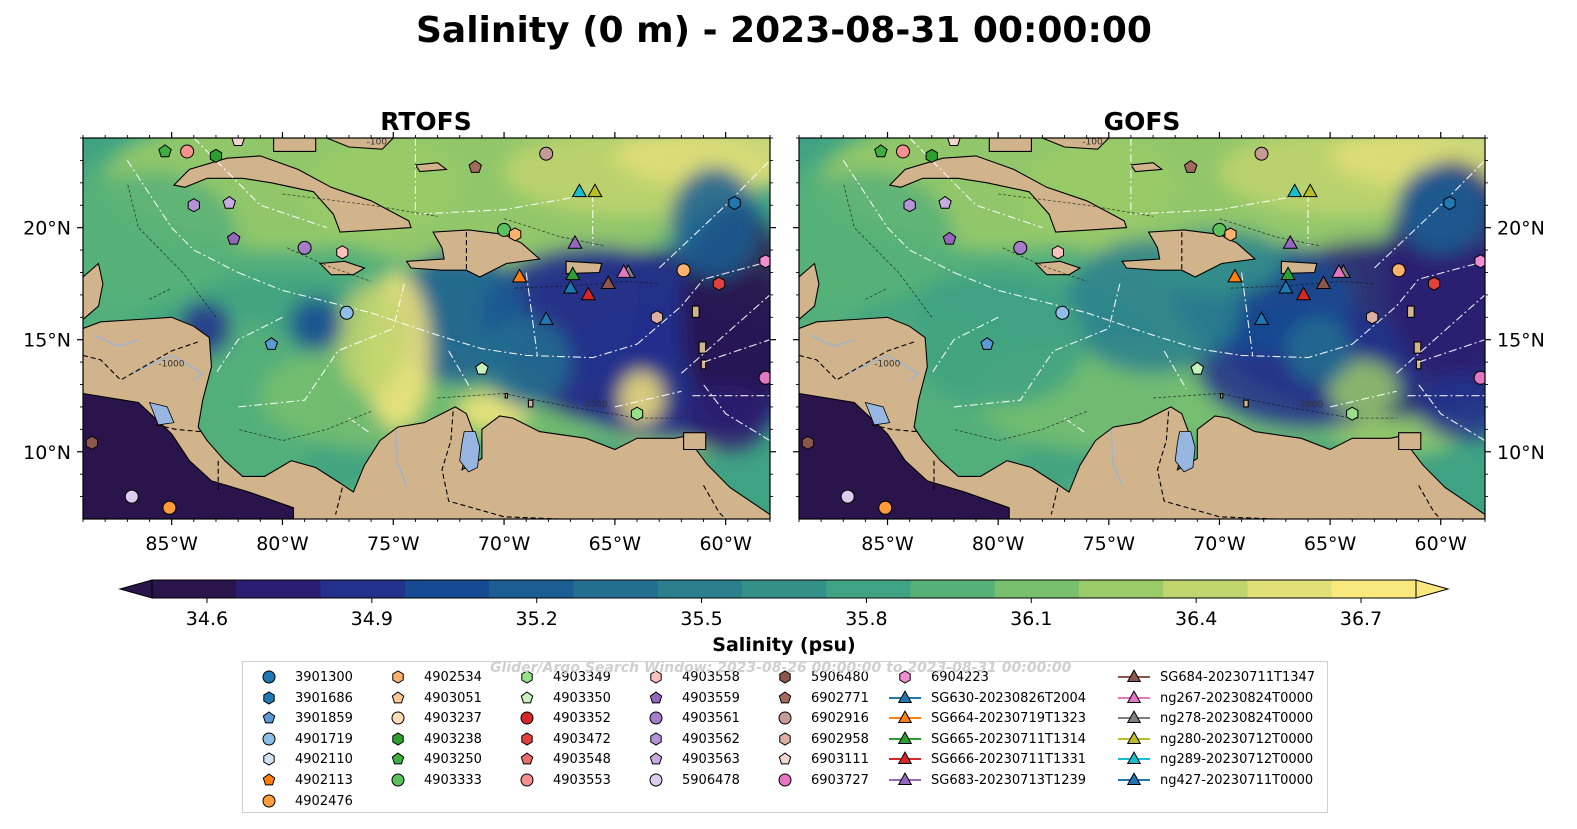 The width and height of the screenshot is (1577, 829). I want to click on platform-marker-ng289, so click(1295, 190).